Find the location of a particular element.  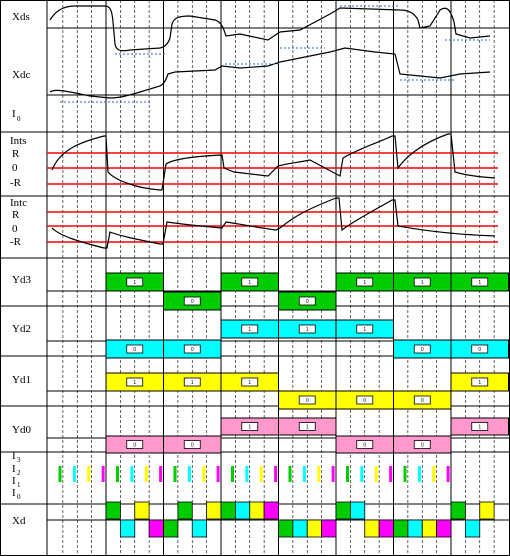

yd0-high-value-3: 1 is located at coordinates (249, 428).